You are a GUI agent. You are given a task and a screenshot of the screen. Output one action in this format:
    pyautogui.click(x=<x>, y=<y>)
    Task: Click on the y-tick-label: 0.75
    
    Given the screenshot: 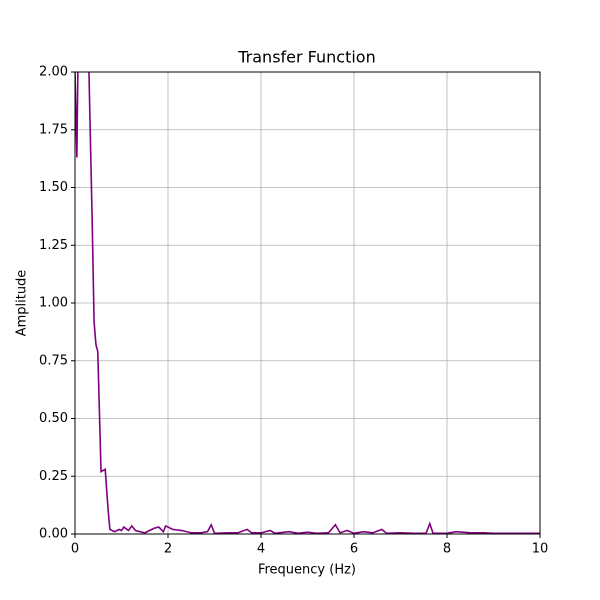 What is the action you would take?
    pyautogui.click(x=53, y=360)
    